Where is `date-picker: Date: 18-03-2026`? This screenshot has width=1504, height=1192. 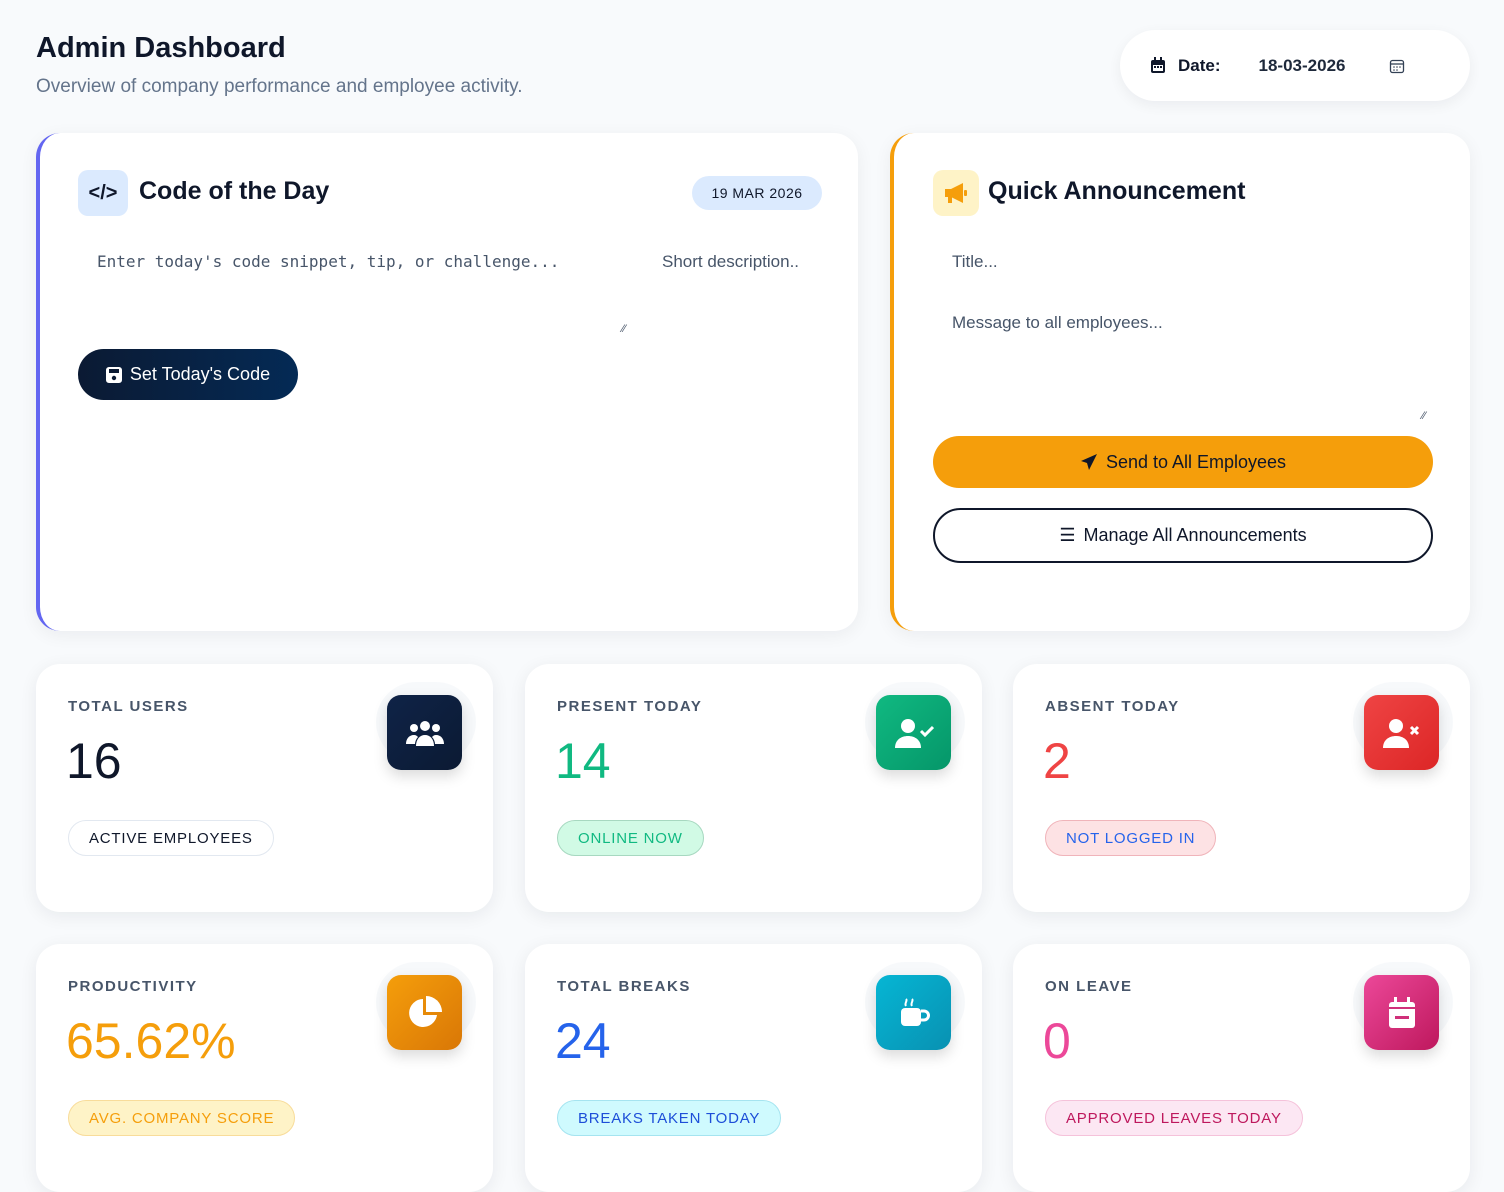 date-picker: Date: 18-03-2026 is located at coordinates (1295, 65).